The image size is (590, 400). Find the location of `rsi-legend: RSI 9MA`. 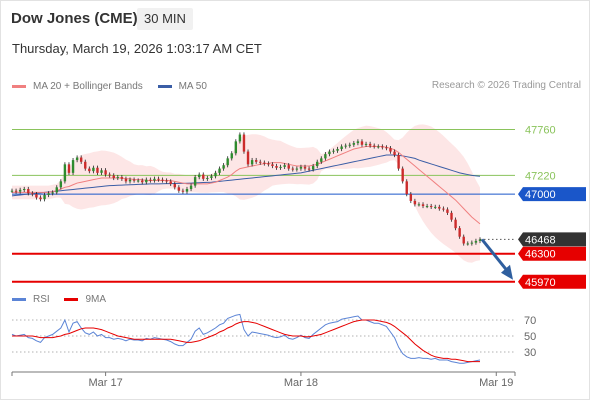

rsi-legend: RSI 9MA is located at coordinates (65, 299).